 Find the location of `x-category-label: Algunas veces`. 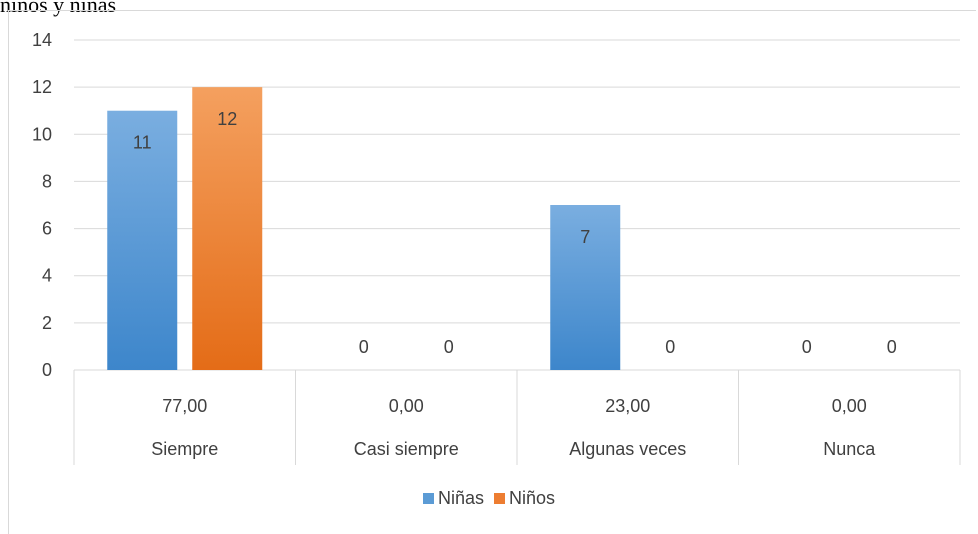

x-category-label: Algunas veces is located at coordinates (627, 449).